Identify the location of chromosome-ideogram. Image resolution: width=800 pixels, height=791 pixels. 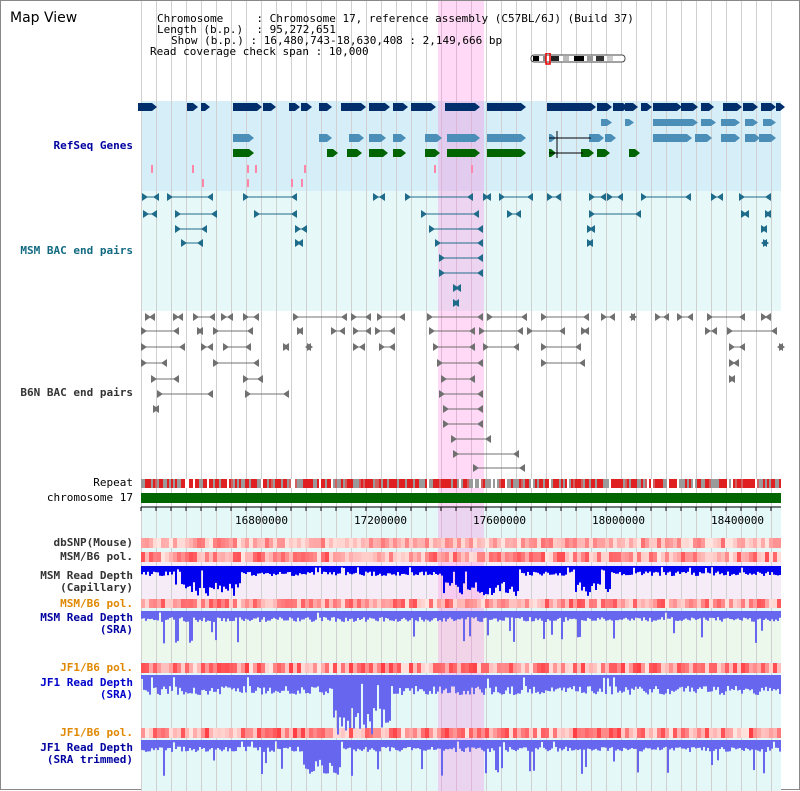
(579, 59).